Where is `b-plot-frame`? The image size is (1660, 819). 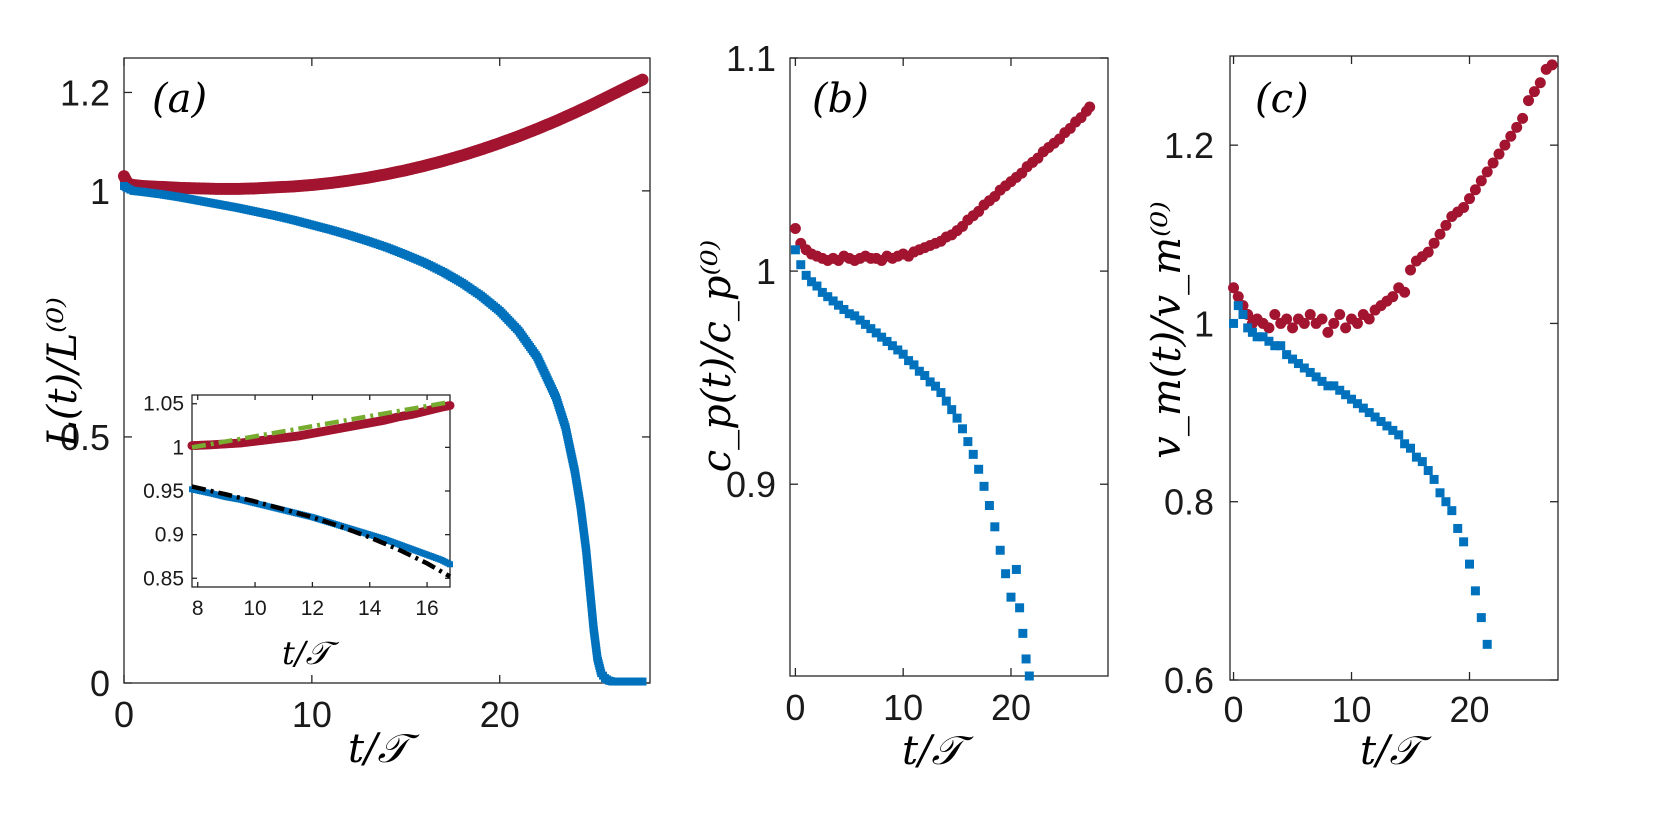 b-plot-frame is located at coordinates (949, 367).